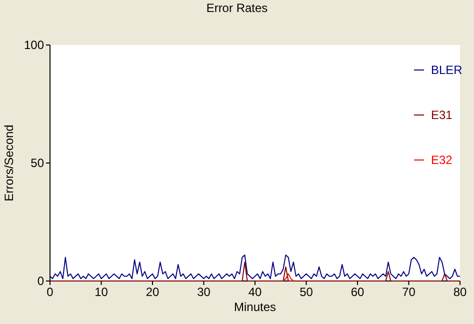  What do you see at coordinates (50, 292) in the screenshot?
I see `x-tick-label: 0` at bounding box center [50, 292].